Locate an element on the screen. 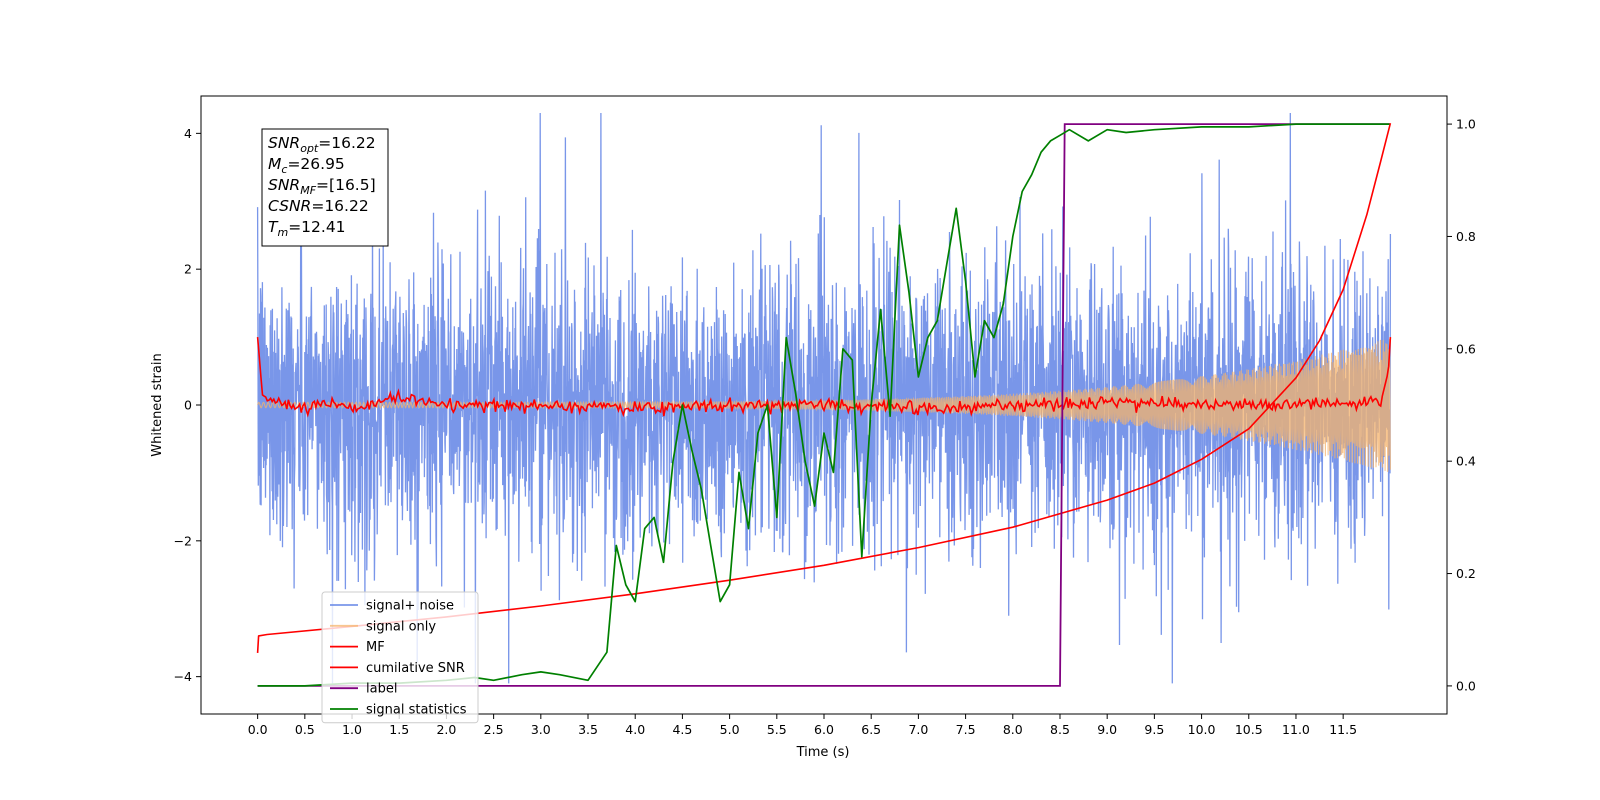 Image resolution: width=1600 pixels, height=800 pixels. x-tick-label: 0.0 is located at coordinates (258, 729).